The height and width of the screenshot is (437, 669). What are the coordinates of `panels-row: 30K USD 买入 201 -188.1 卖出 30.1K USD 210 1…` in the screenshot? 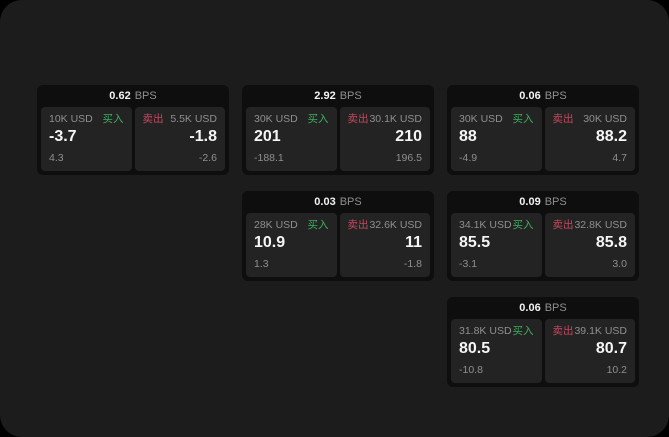 It's located at (338, 141).